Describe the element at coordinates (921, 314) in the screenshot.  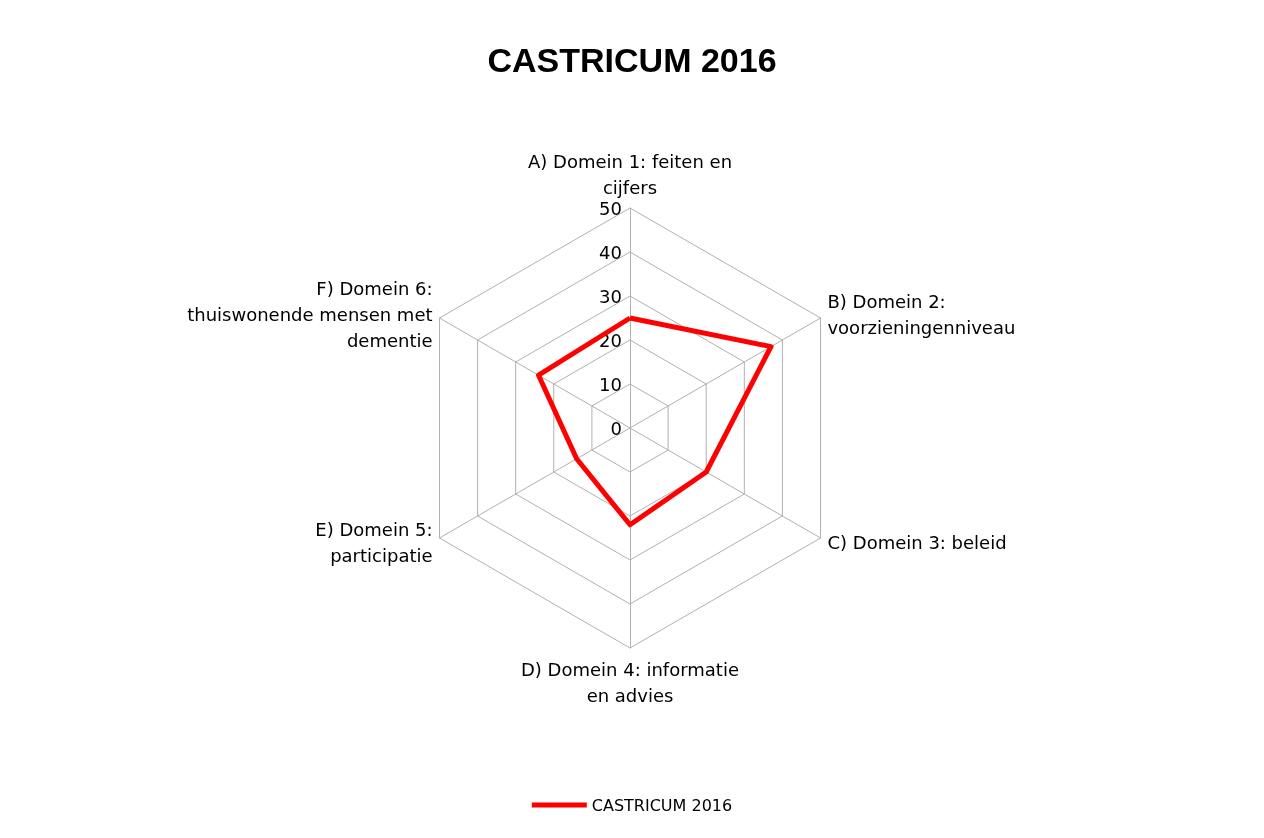
I see `spoke-label: B) Domein 2: voorzieningenniveau` at that location.